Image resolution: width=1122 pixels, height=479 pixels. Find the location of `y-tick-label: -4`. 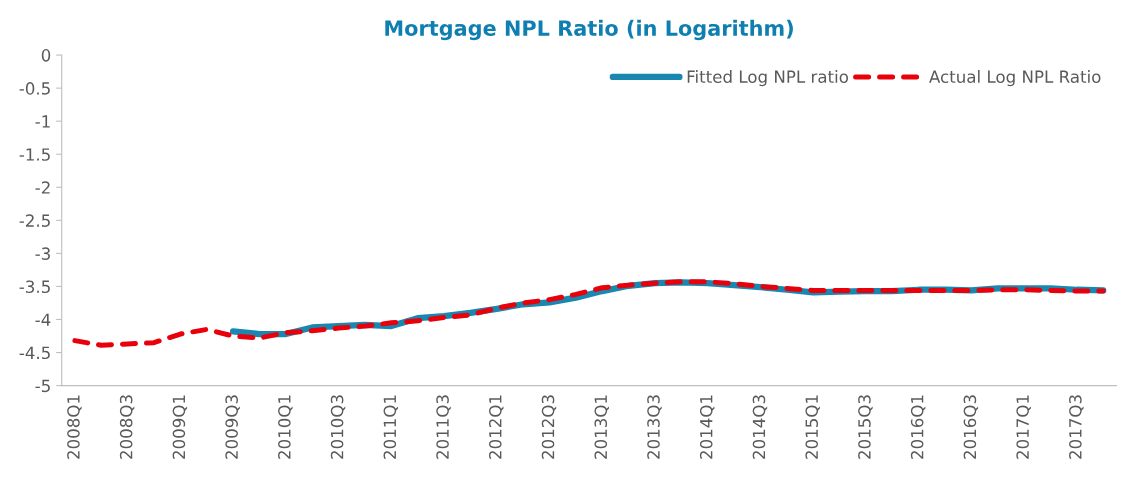

y-tick-label: -4 is located at coordinates (43, 319).